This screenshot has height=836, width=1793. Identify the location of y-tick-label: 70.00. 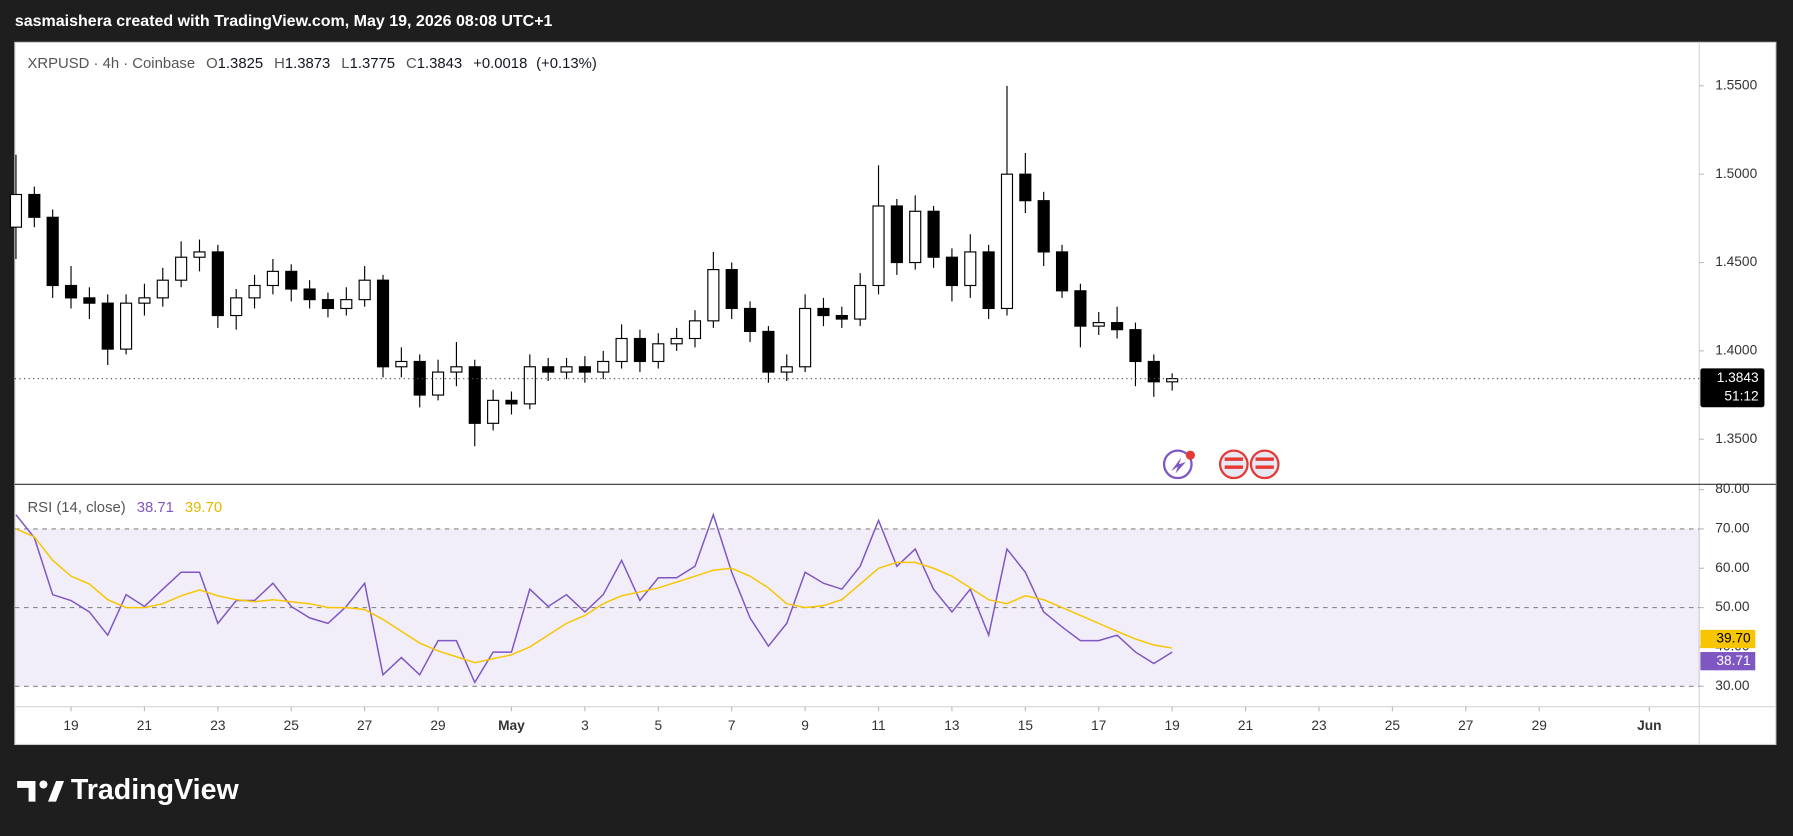
(1732, 528).